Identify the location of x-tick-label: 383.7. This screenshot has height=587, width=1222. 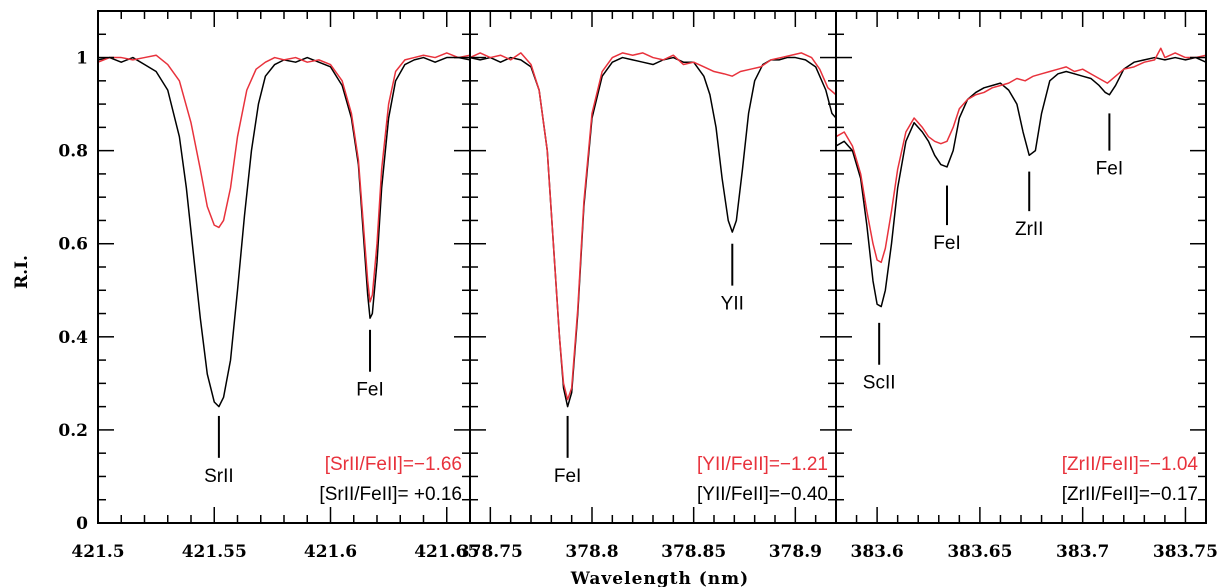
(1082, 552).